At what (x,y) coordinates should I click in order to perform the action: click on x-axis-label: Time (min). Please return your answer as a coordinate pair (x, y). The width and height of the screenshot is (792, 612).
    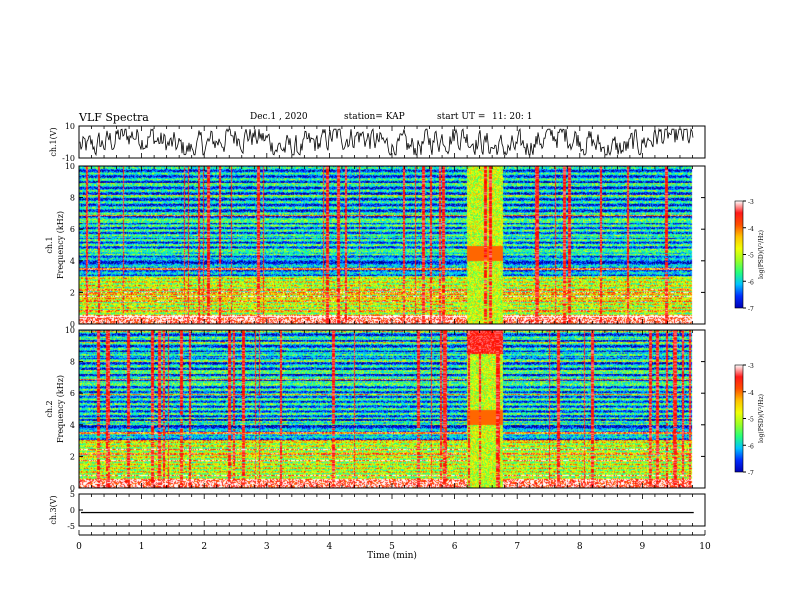
    Looking at the image, I should click on (392, 555).